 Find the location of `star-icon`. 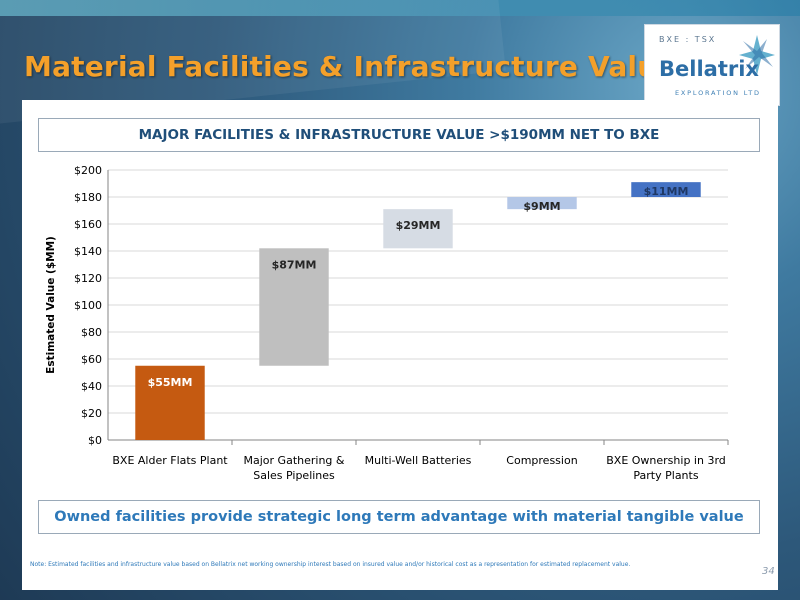

star-icon is located at coordinates (757, 55).